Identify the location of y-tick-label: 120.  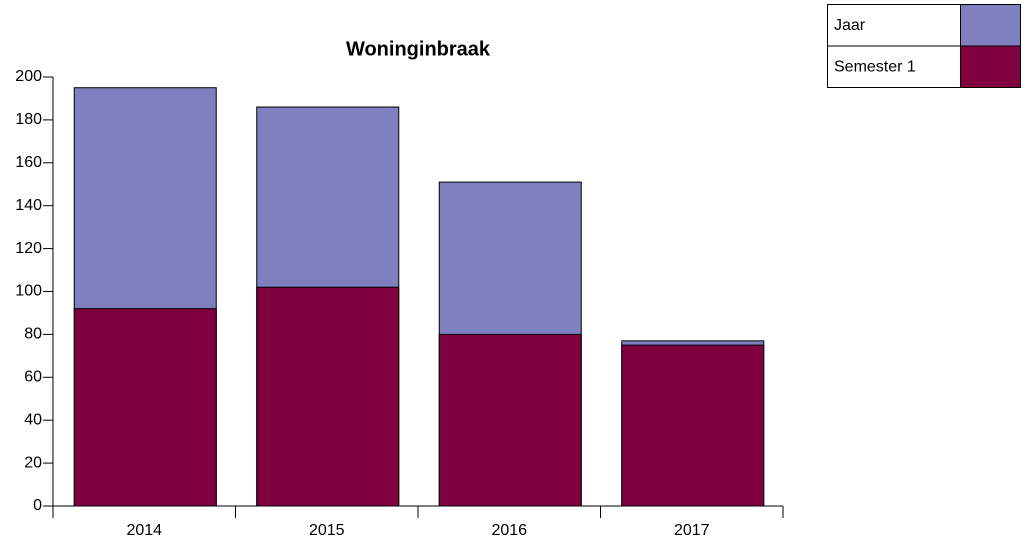
(28, 248).